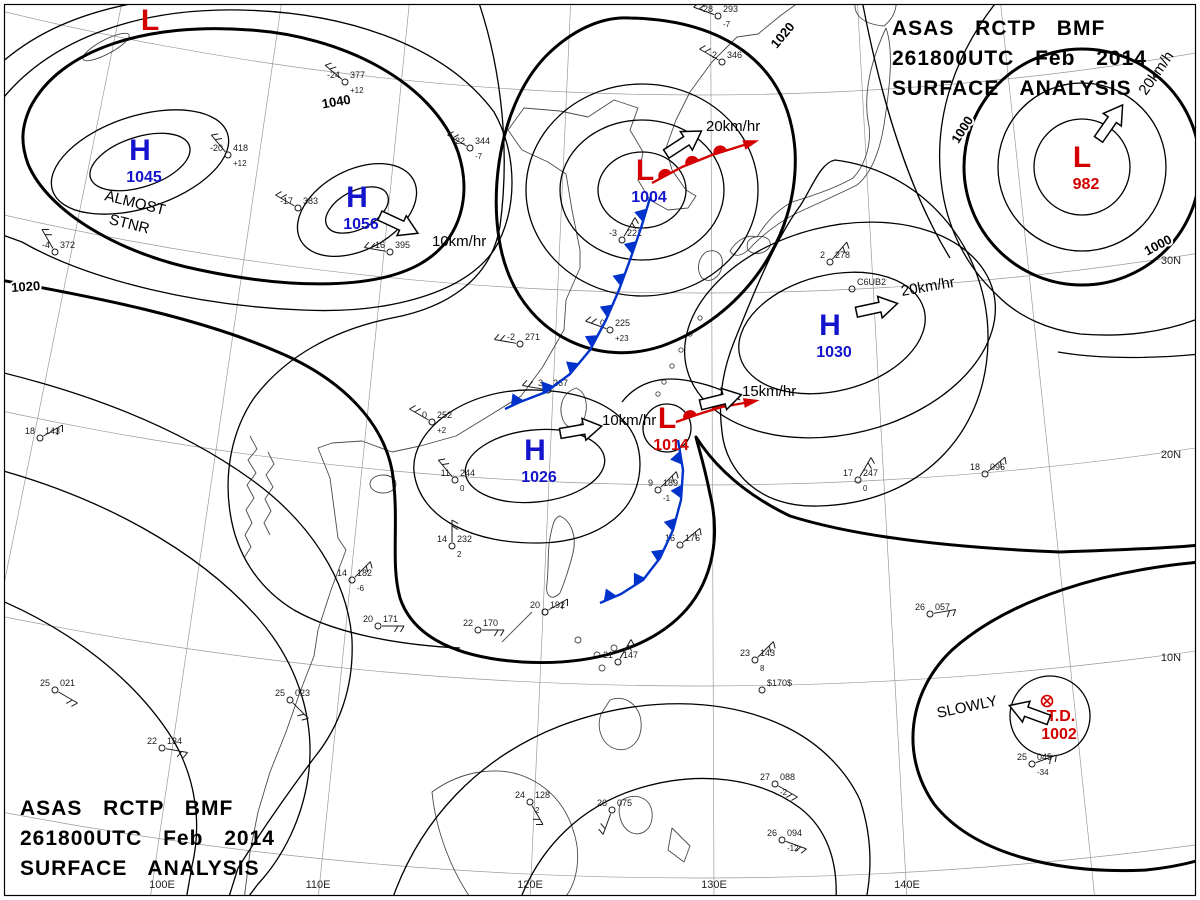 Image resolution: width=1200 pixels, height=900 pixels. Describe the element at coordinates (867, 285) in the screenshot. I see `station-plot: C6UB2` at that location.